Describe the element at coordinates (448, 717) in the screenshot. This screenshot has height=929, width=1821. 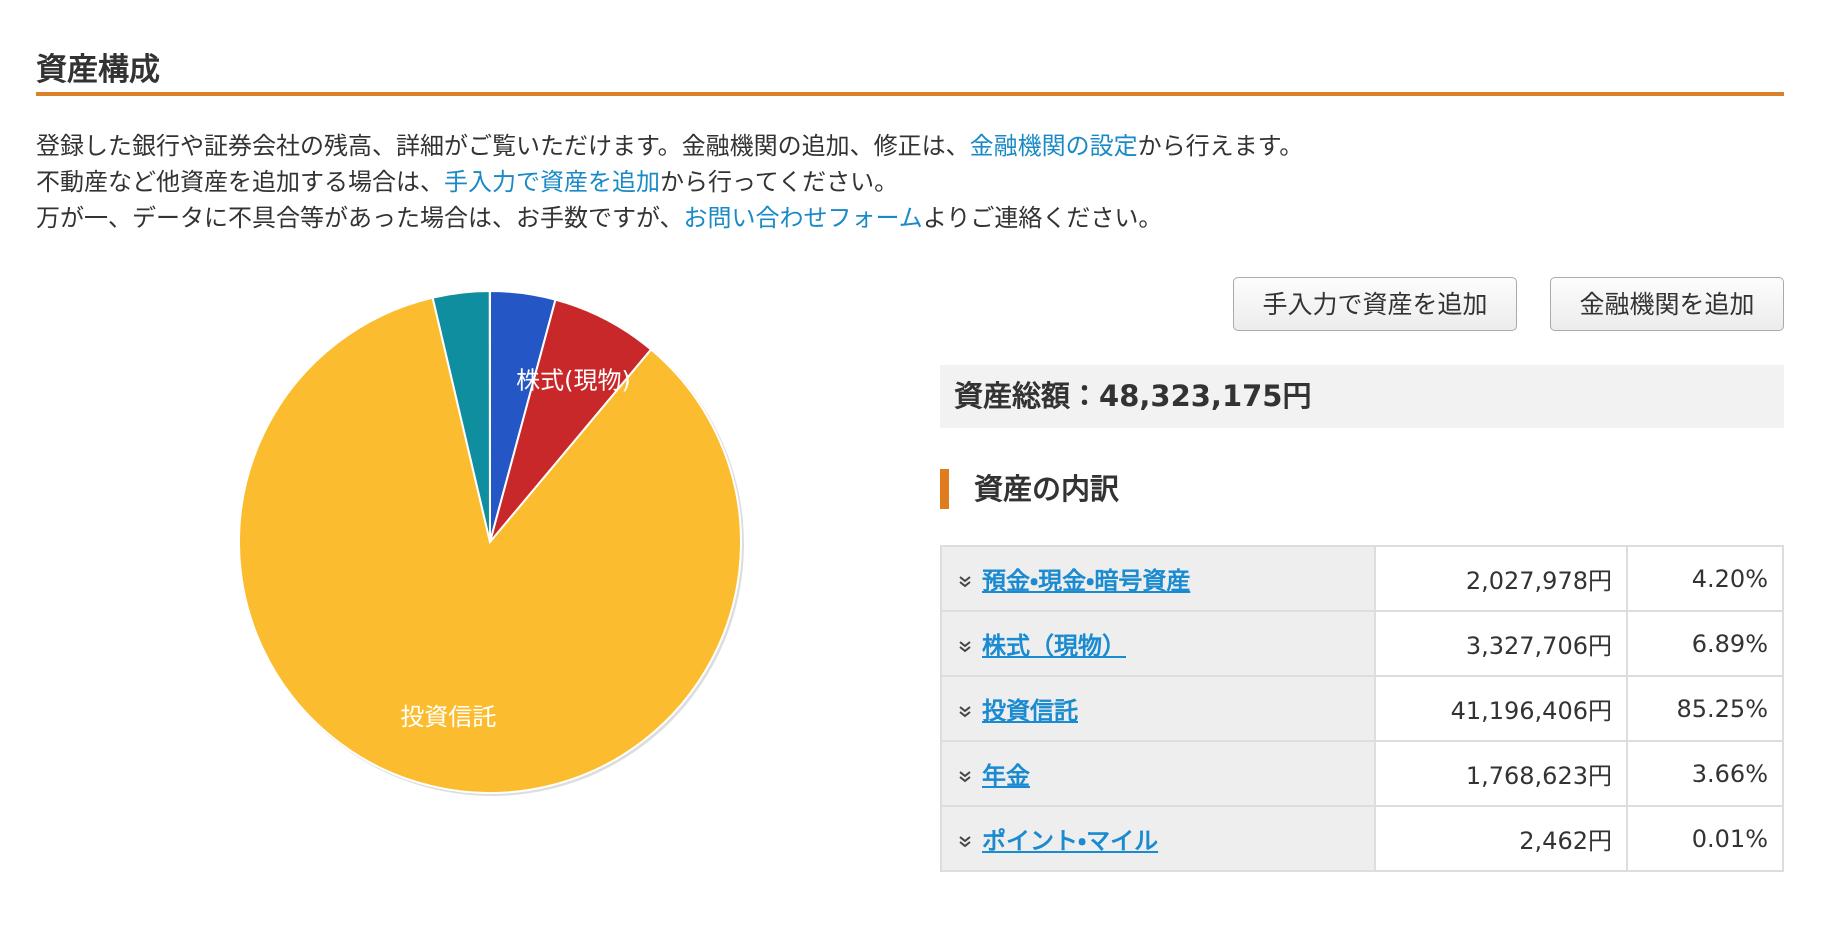
I see `slice-label: 投資信託` at that location.